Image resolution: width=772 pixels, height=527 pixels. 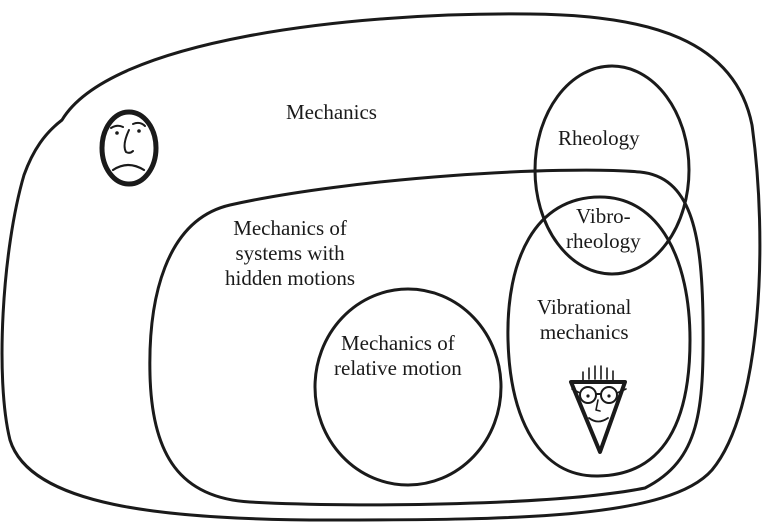 What do you see at coordinates (398, 355) in the screenshot?
I see `relative-motion-label: Mechanics of relative motion` at bounding box center [398, 355].